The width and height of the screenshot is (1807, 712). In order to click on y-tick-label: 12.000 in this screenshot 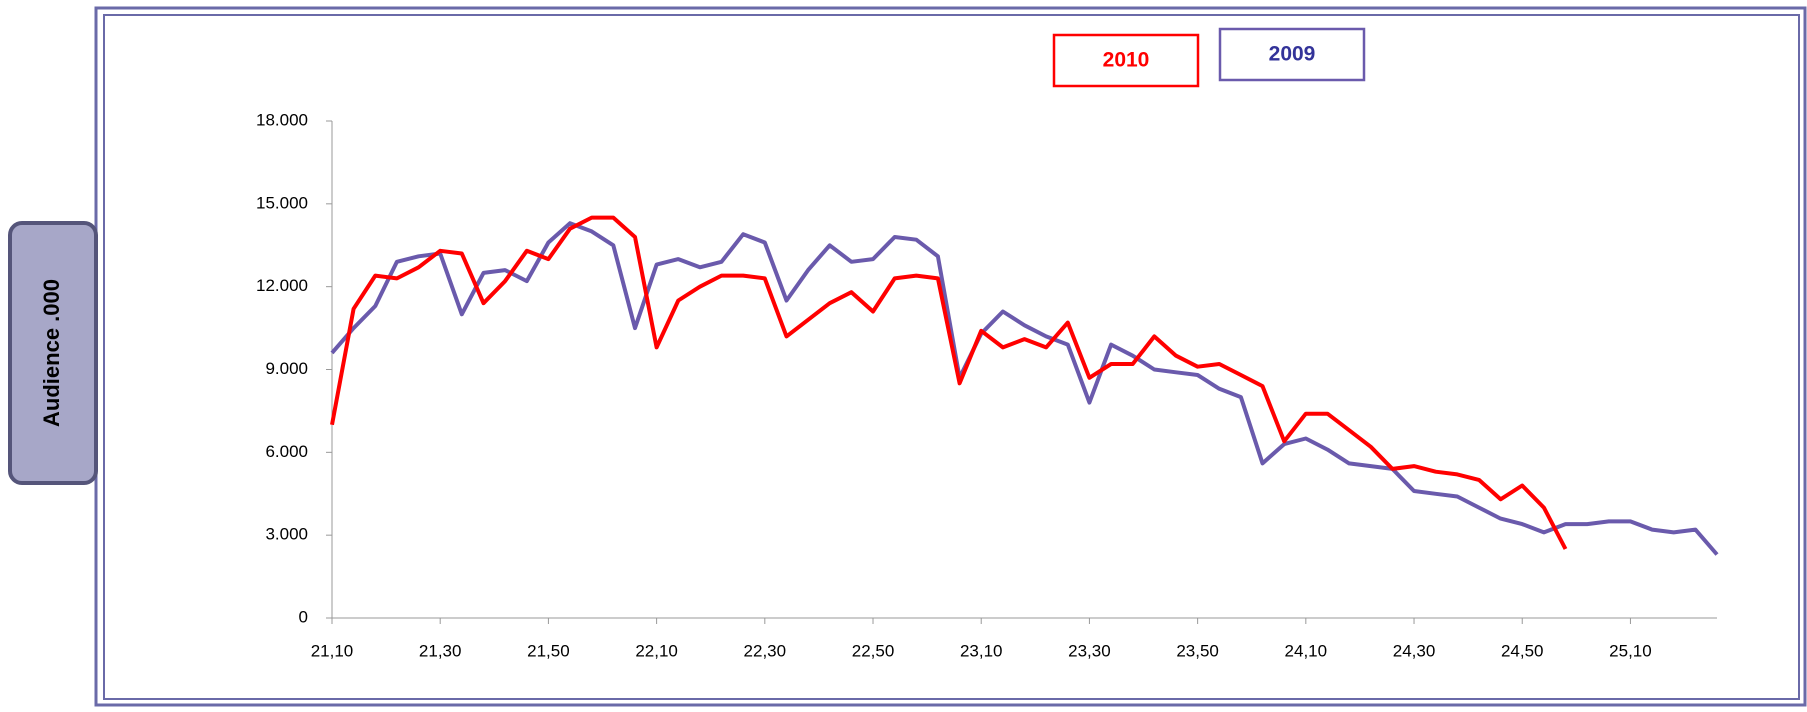, I will do `click(282, 285)`.